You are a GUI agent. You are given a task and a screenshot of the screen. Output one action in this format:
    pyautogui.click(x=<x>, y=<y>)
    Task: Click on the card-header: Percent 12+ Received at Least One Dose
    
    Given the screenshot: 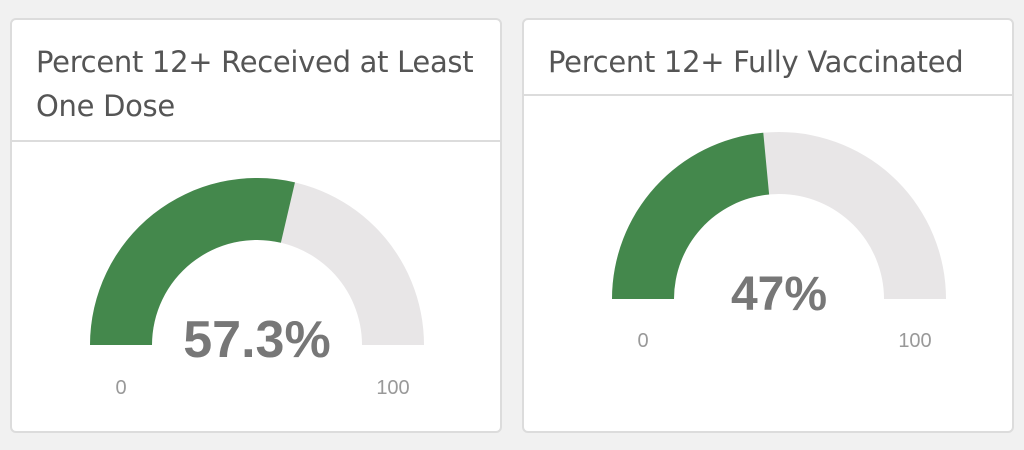 What is the action you would take?
    pyautogui.click(x=256, y=81)
    